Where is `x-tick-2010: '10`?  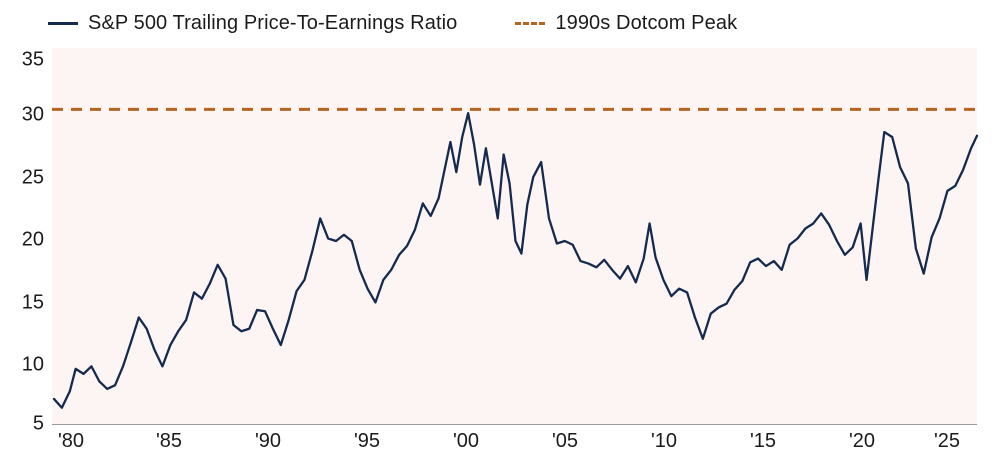
x-tick-2010: '10 is located at coordinates (664, 441).